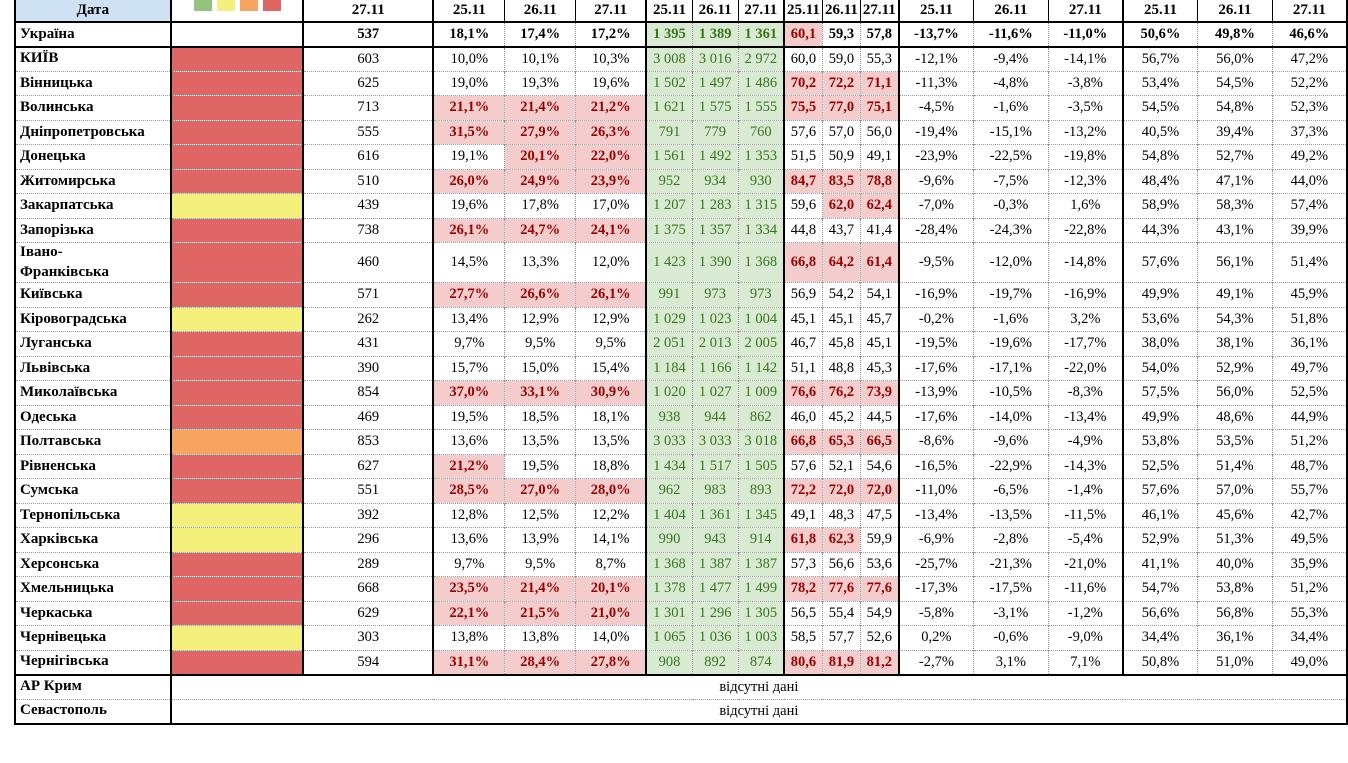  Describe the element at coordinates (669, 319) in the screenshot. I see `cell-tests-0: 1 029` at that location.